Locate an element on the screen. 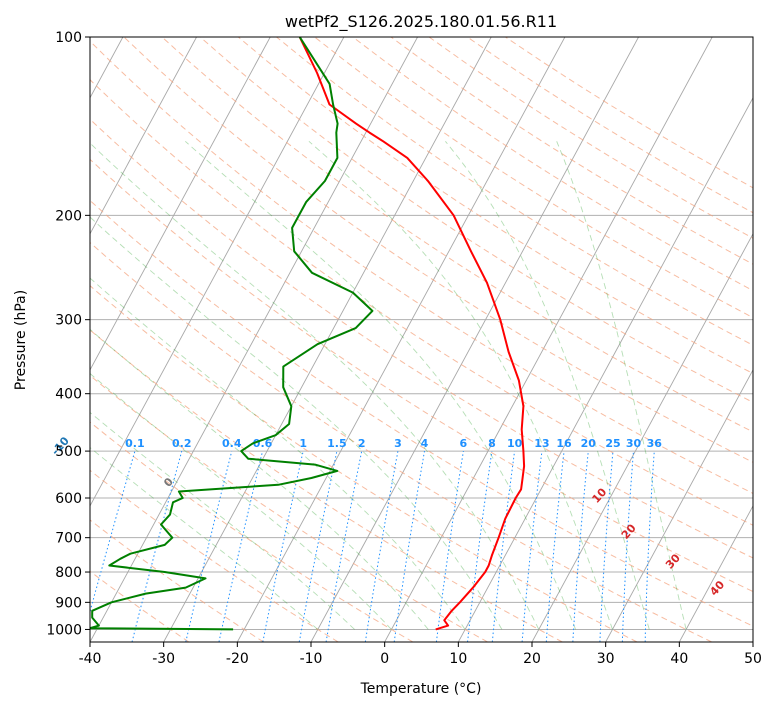 Image resolution: width=775 pixels, height=708 pixels. y-axis-label: Pressure (hPa) is located at coordinates (21, 340).